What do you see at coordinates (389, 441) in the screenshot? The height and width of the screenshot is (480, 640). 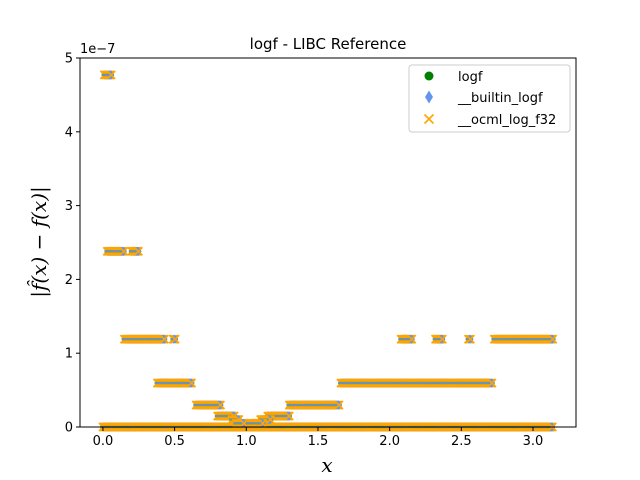 I see `x-tick-label: 2.0` at bounding box center [389, 441].